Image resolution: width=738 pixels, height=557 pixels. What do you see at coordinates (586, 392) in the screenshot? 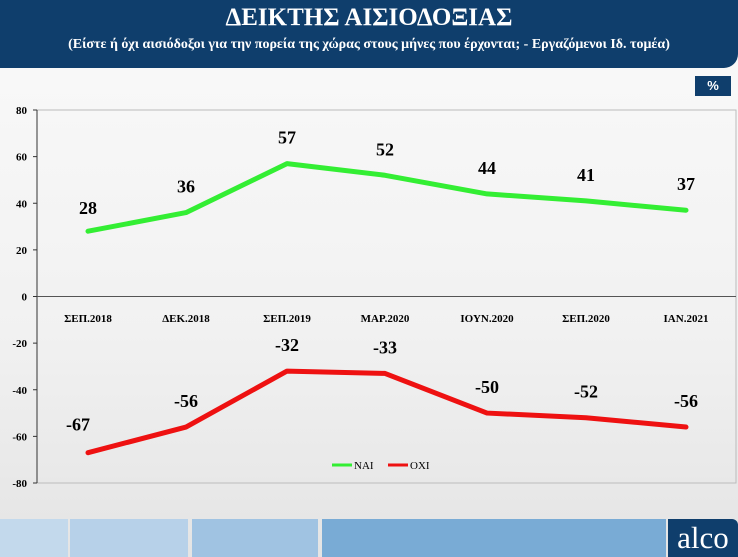
I see `data-label: -52` at bounding box center [586, 392].